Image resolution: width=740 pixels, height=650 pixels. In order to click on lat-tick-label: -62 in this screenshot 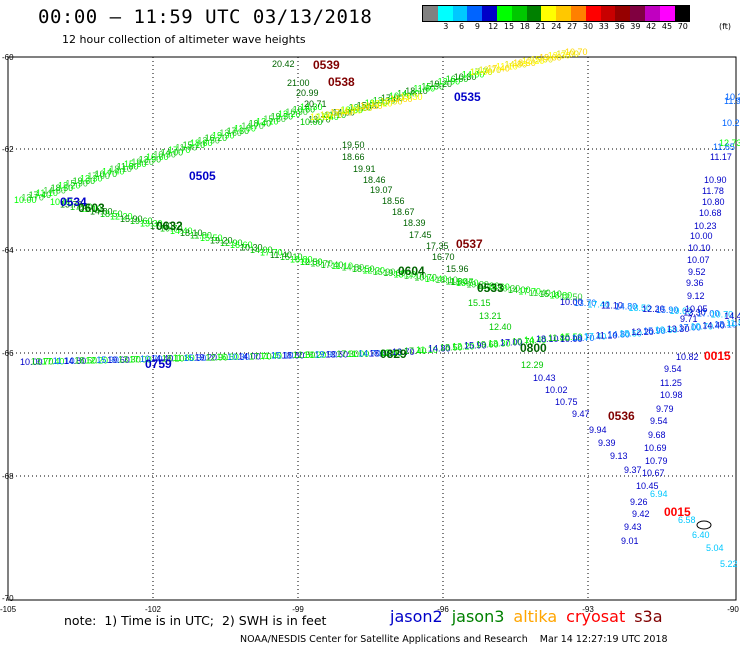, I will do `click(8, 149)`.